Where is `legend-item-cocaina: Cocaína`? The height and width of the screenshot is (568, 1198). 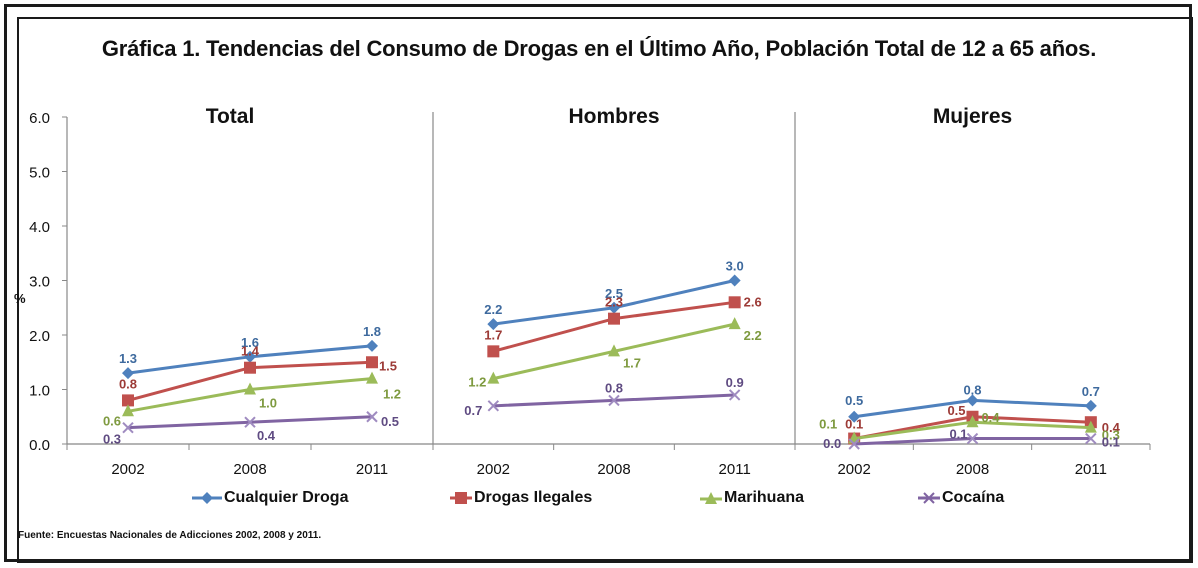
legend-item-cocaina: Cocaína is located at coordinates (961, 498).